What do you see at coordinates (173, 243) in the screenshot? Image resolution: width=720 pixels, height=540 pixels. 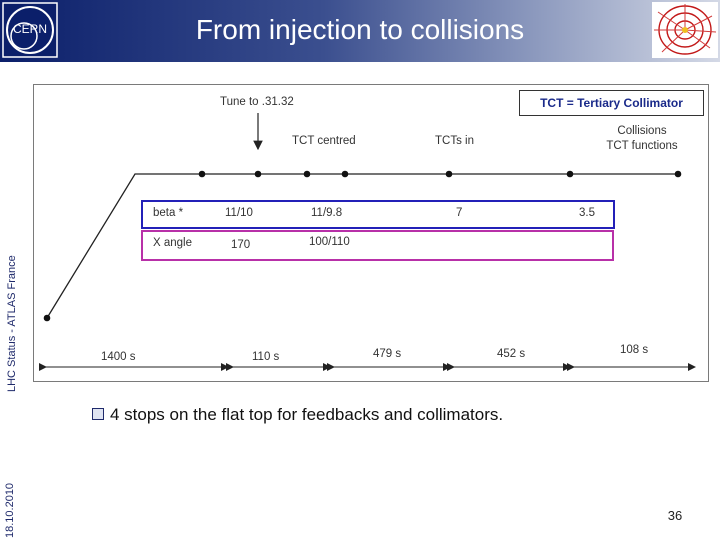 I see `crossing-angle-label: X angle` at bounding box center [173, 243].